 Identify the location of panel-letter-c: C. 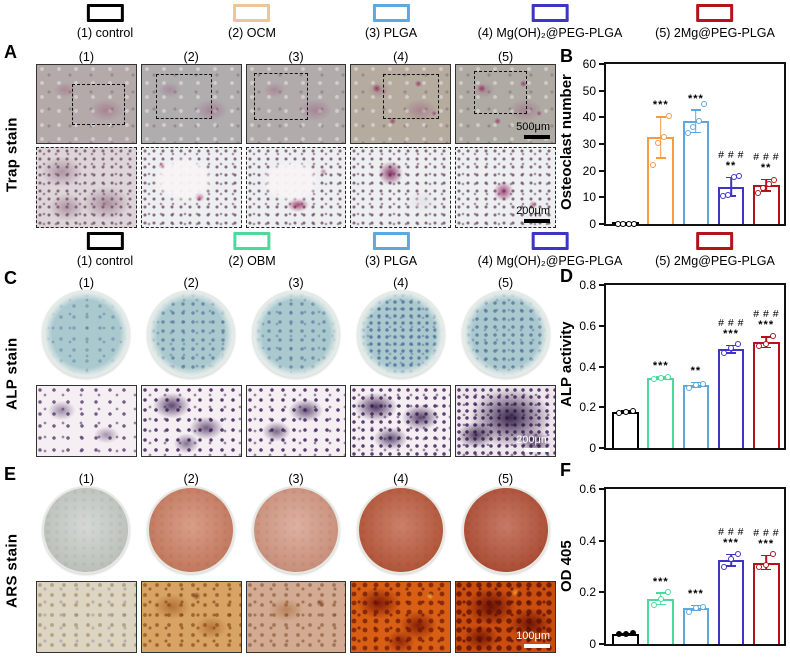
(10, 278).